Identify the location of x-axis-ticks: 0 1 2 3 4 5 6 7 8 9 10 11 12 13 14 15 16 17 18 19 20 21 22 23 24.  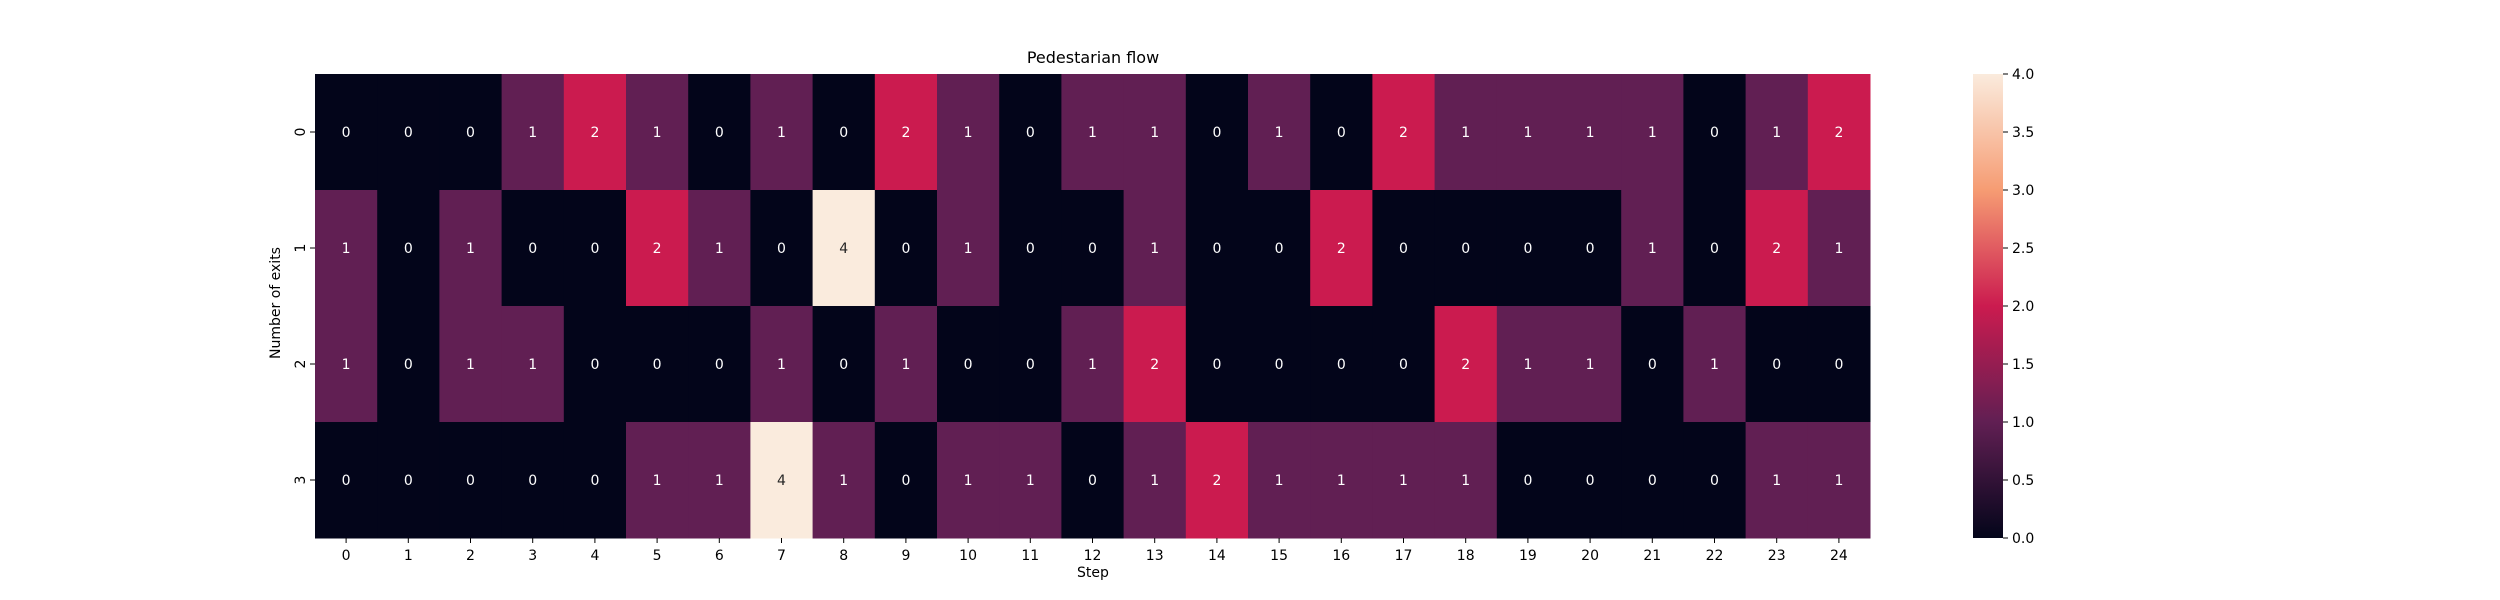
(1095, 551).